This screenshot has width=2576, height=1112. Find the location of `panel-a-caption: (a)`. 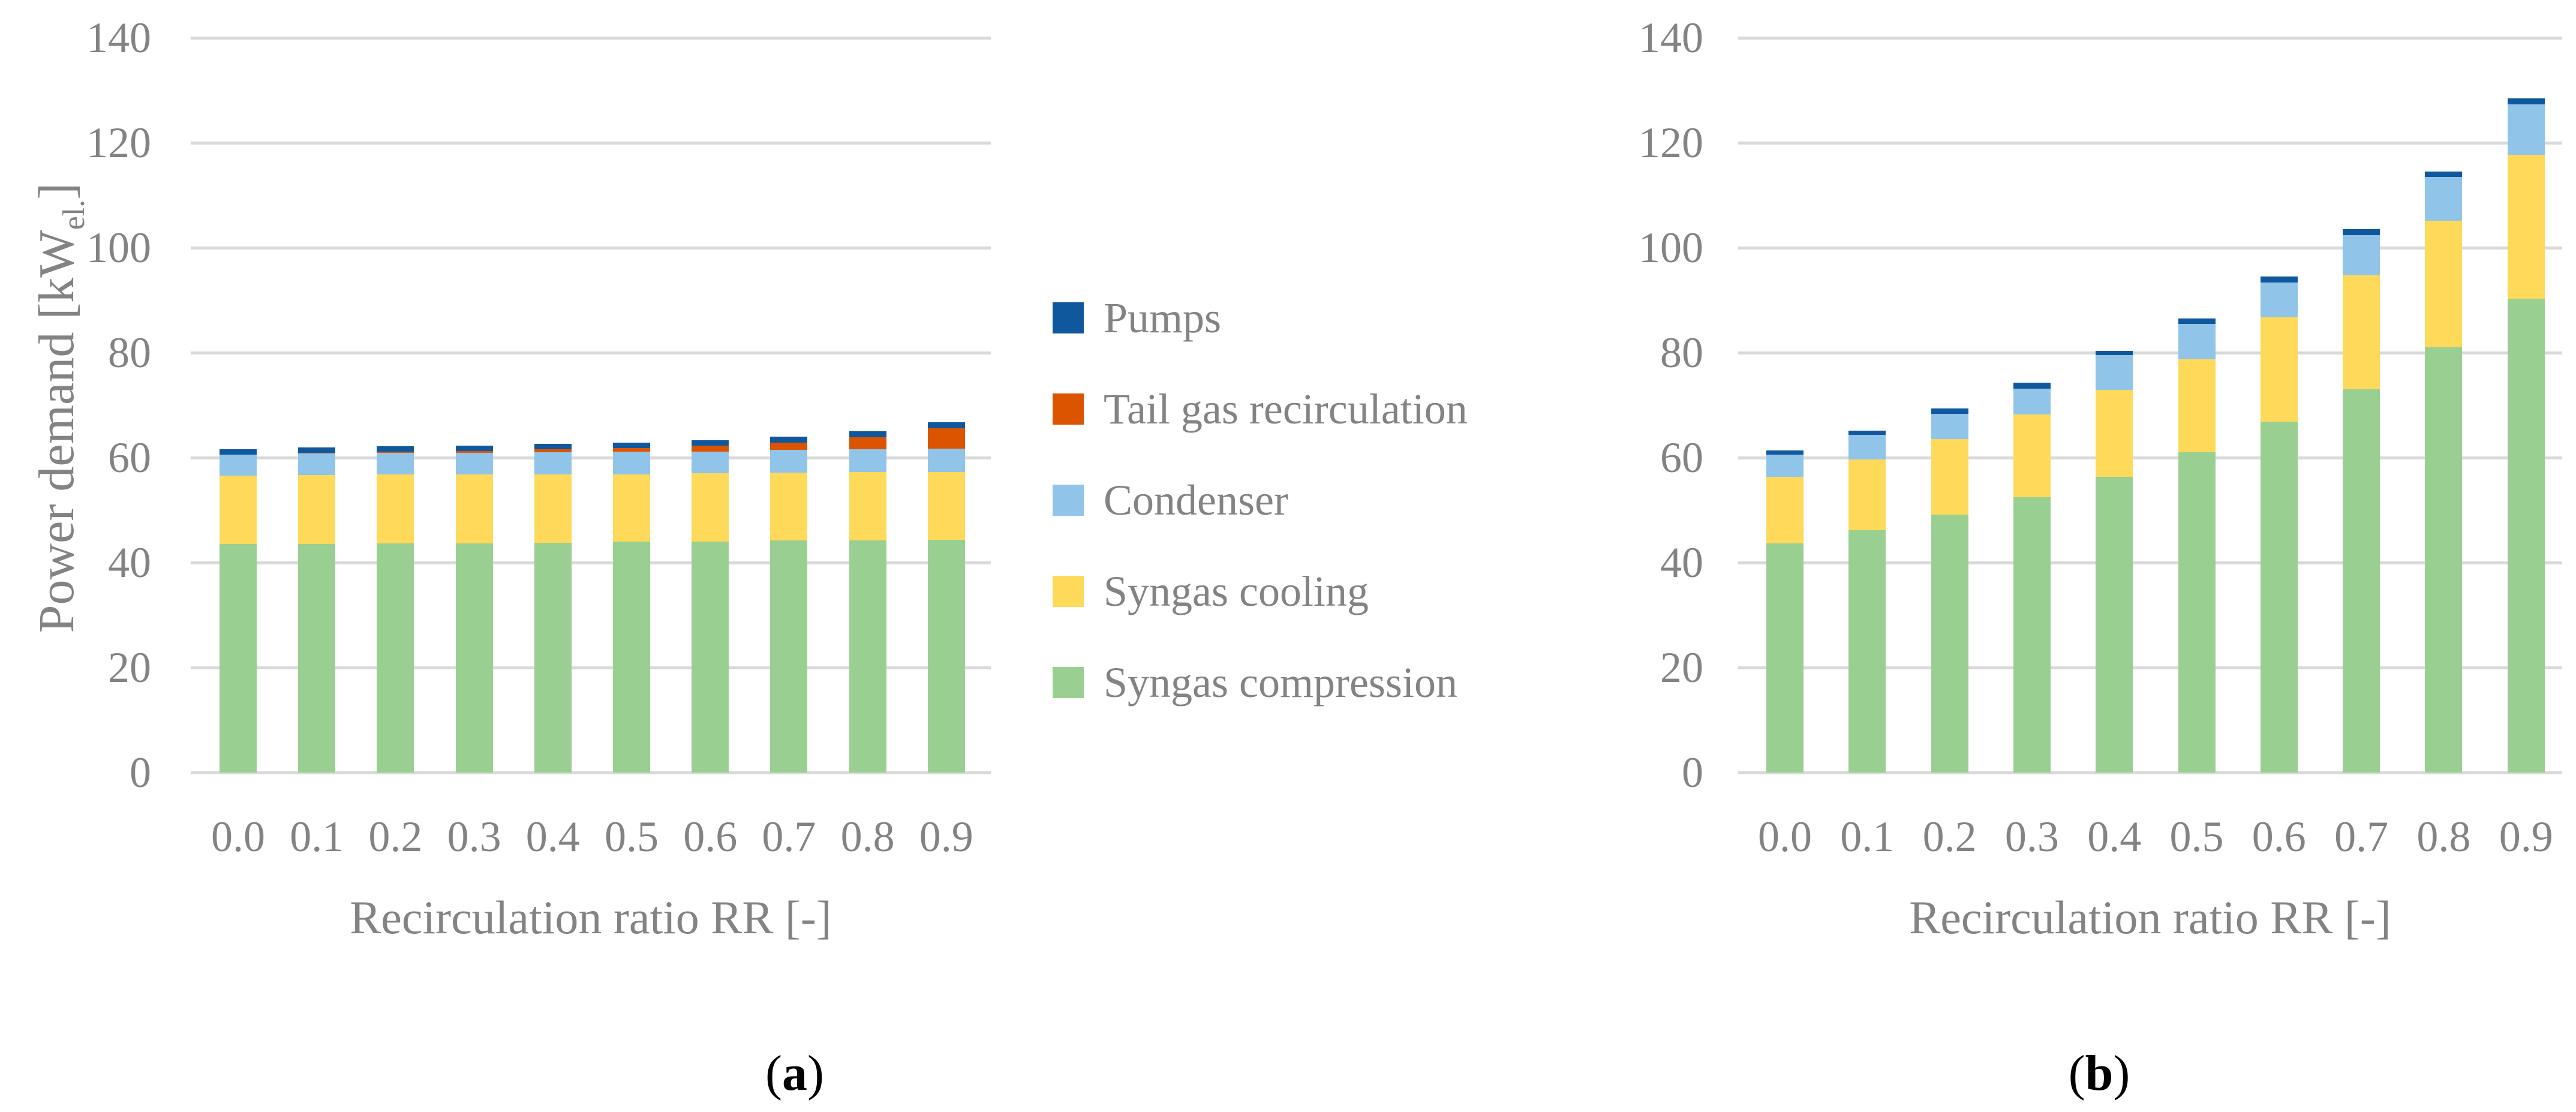

panel-a-caption: (a) is located at coordinates (795, 1073).